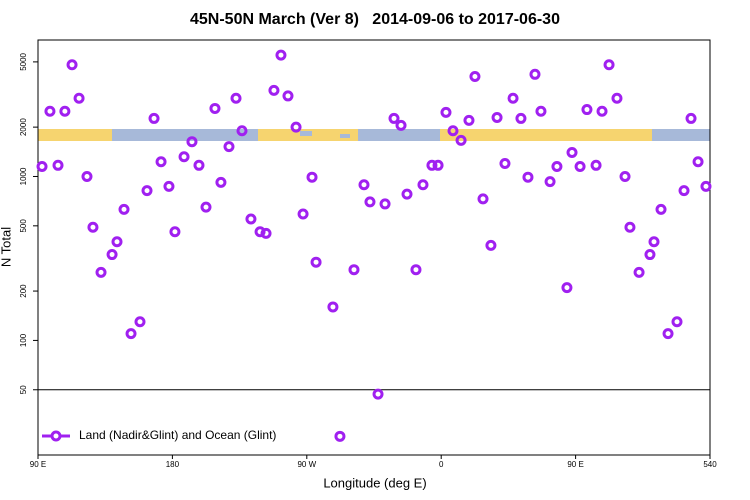 Image resolution: width=750 pixels, height=500 pixels. I want to click on x-tick-label: 540, so click(710, 464).